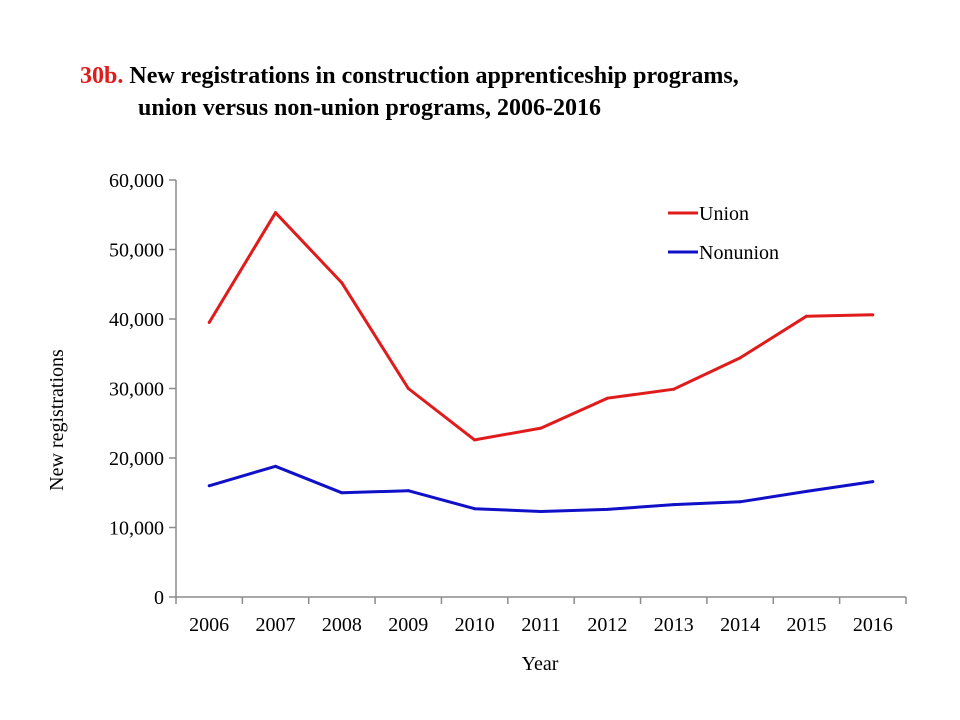 Image resolution: width=960 pixels, height=720 pixels. I want to click on legend-label-nonunion: Nonunion, so click(739, 253).